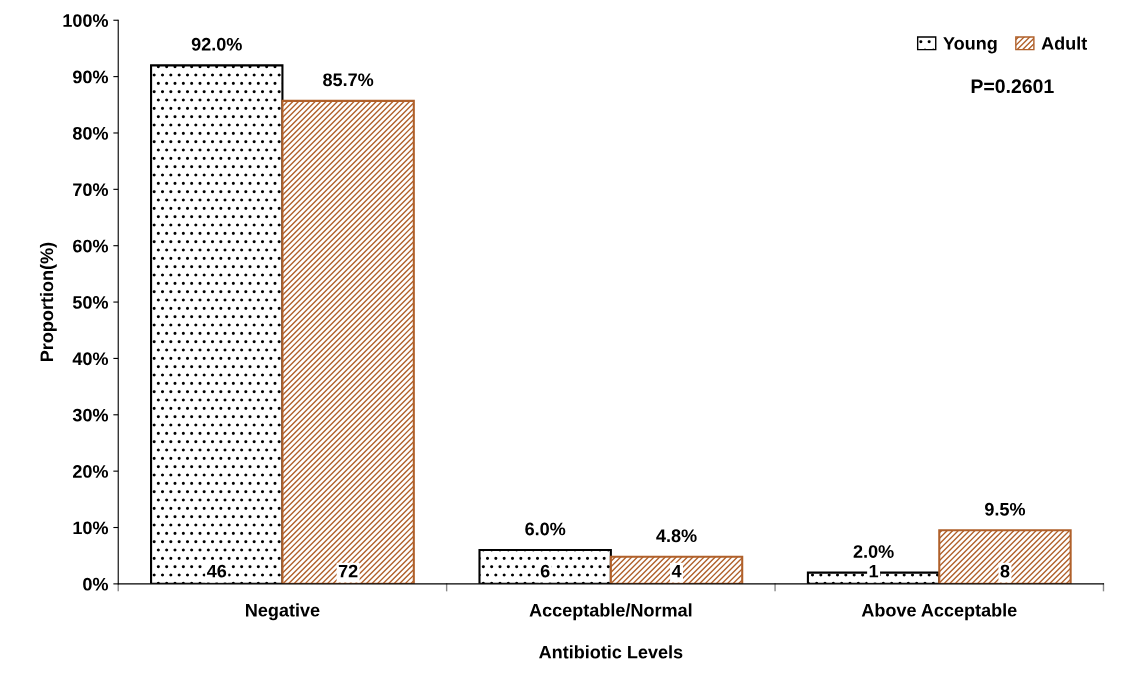  Describe the element at coordinates (348, 80) in the screenshot. I see `data-label: 85.7%` at that location.